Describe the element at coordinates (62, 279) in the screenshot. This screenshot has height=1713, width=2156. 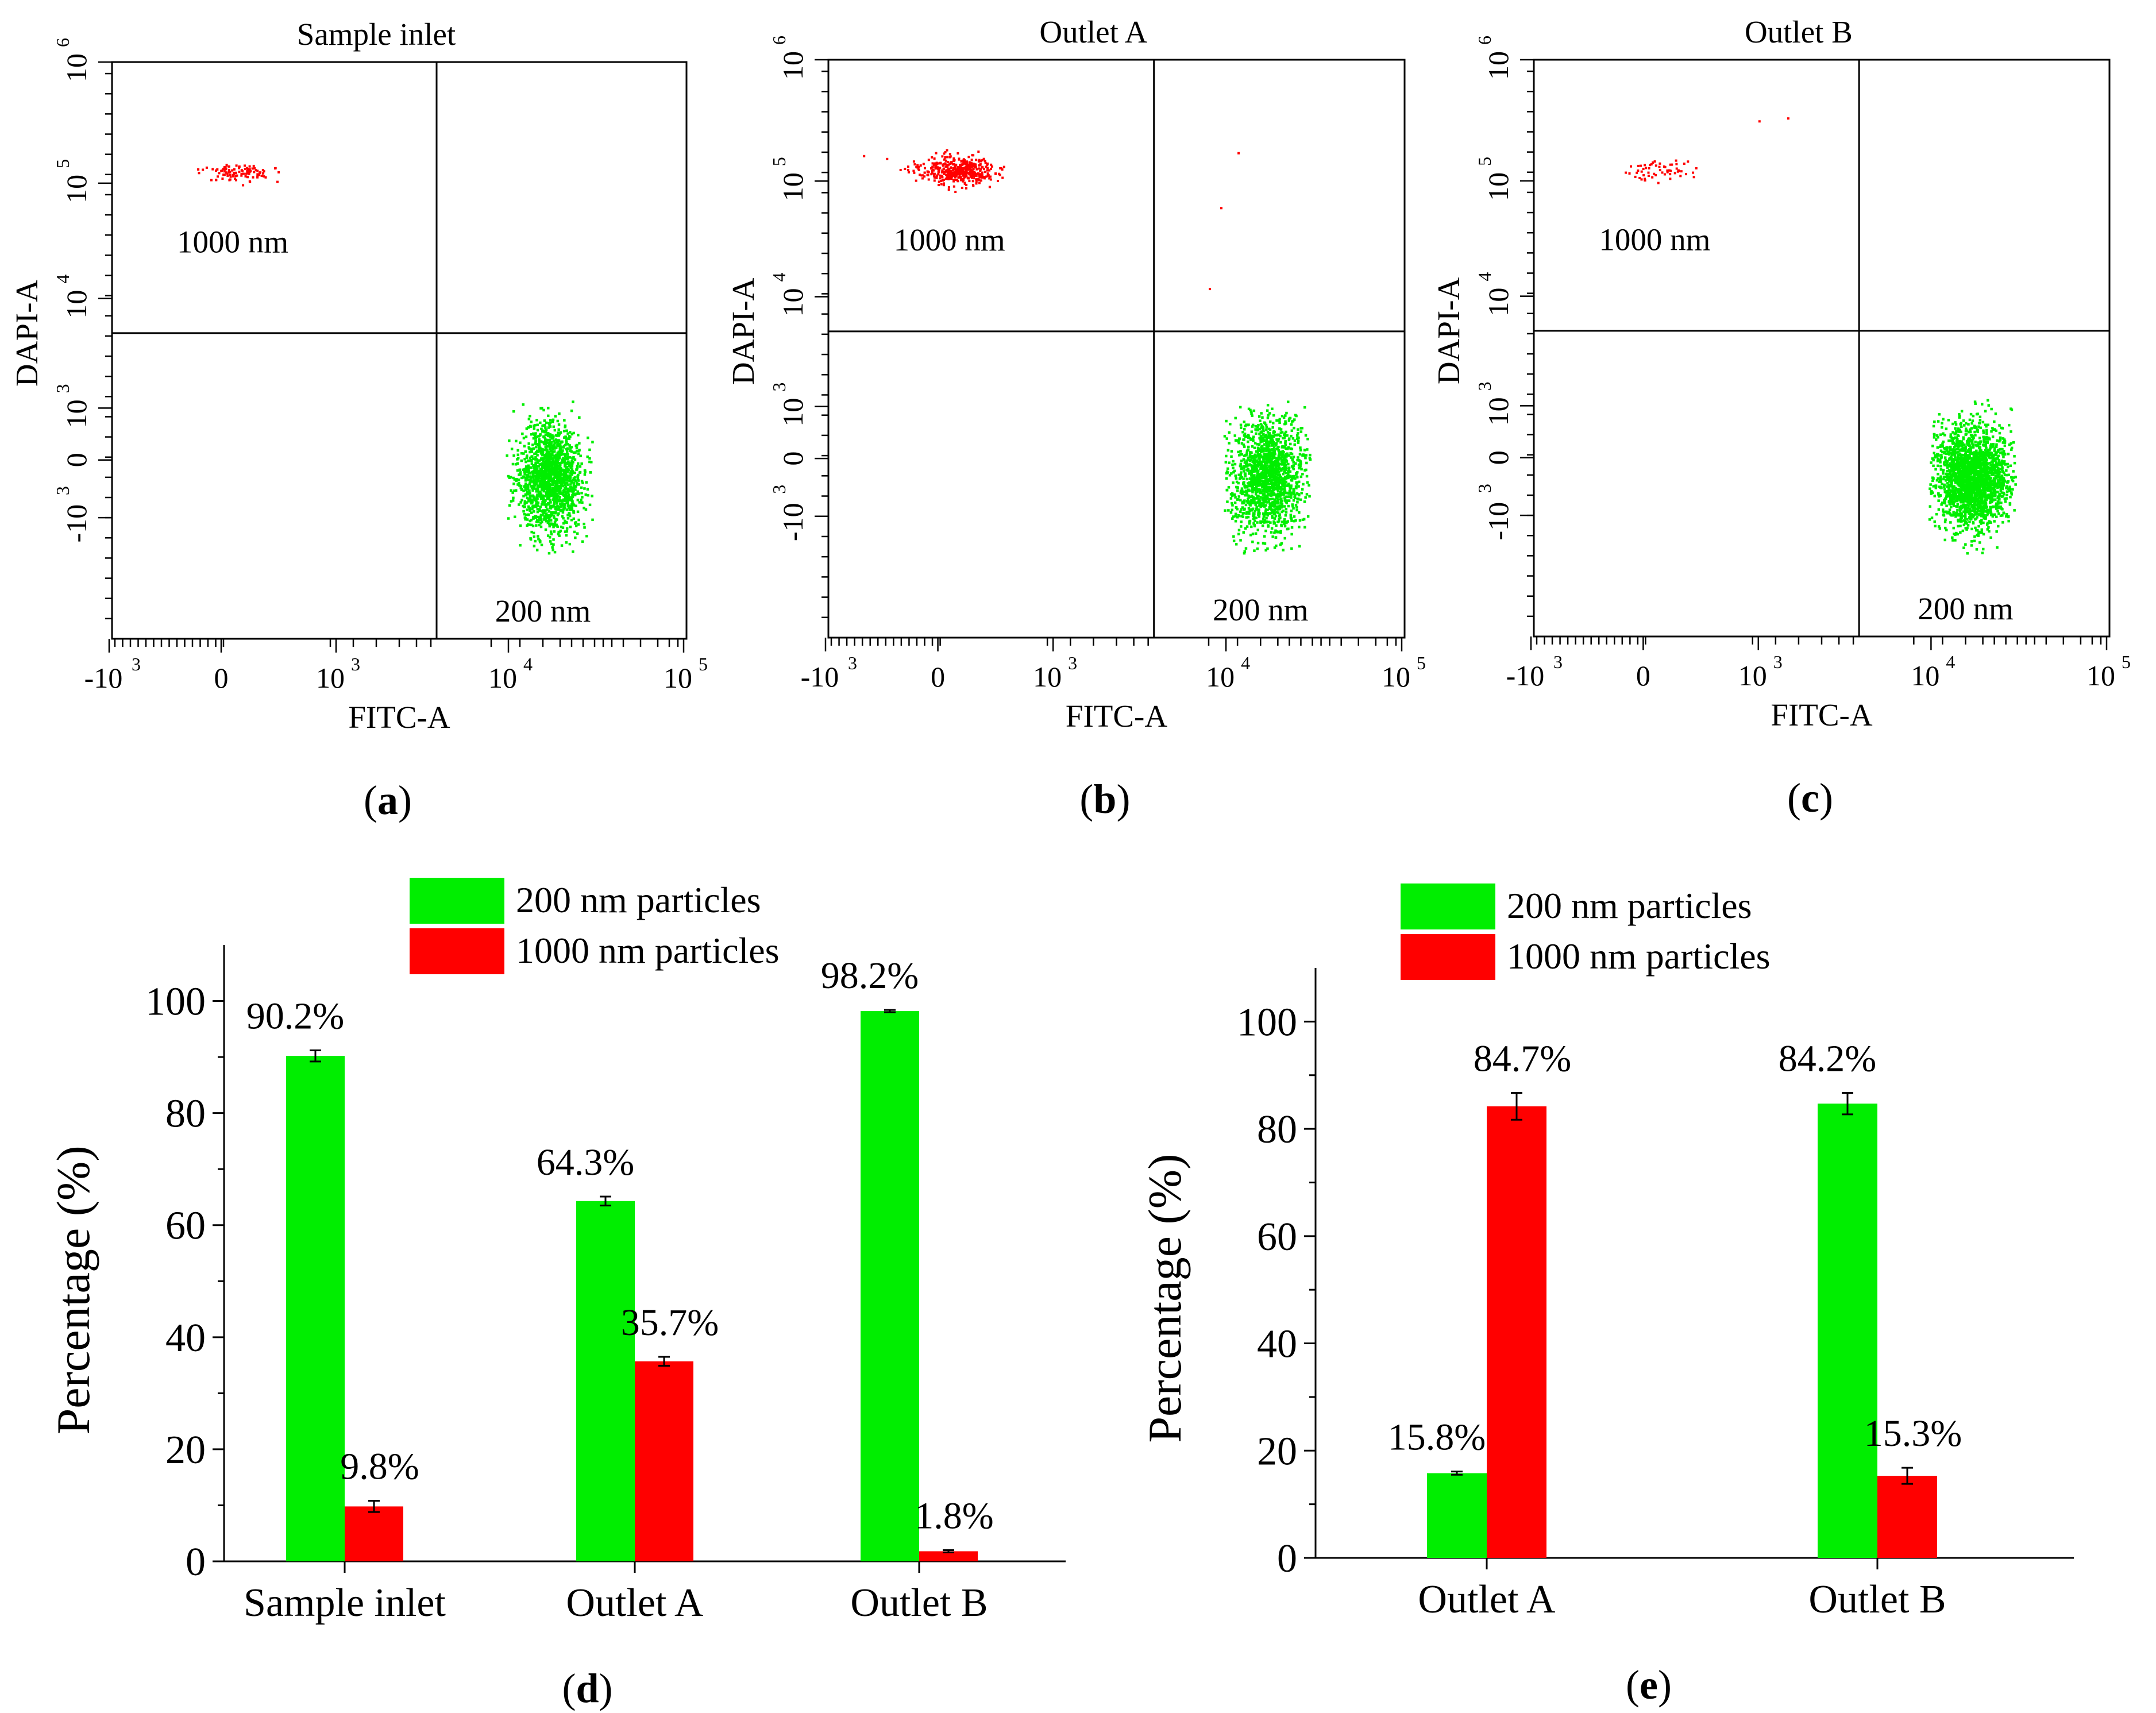
I see `y-tick-exponent: 4` at that location.